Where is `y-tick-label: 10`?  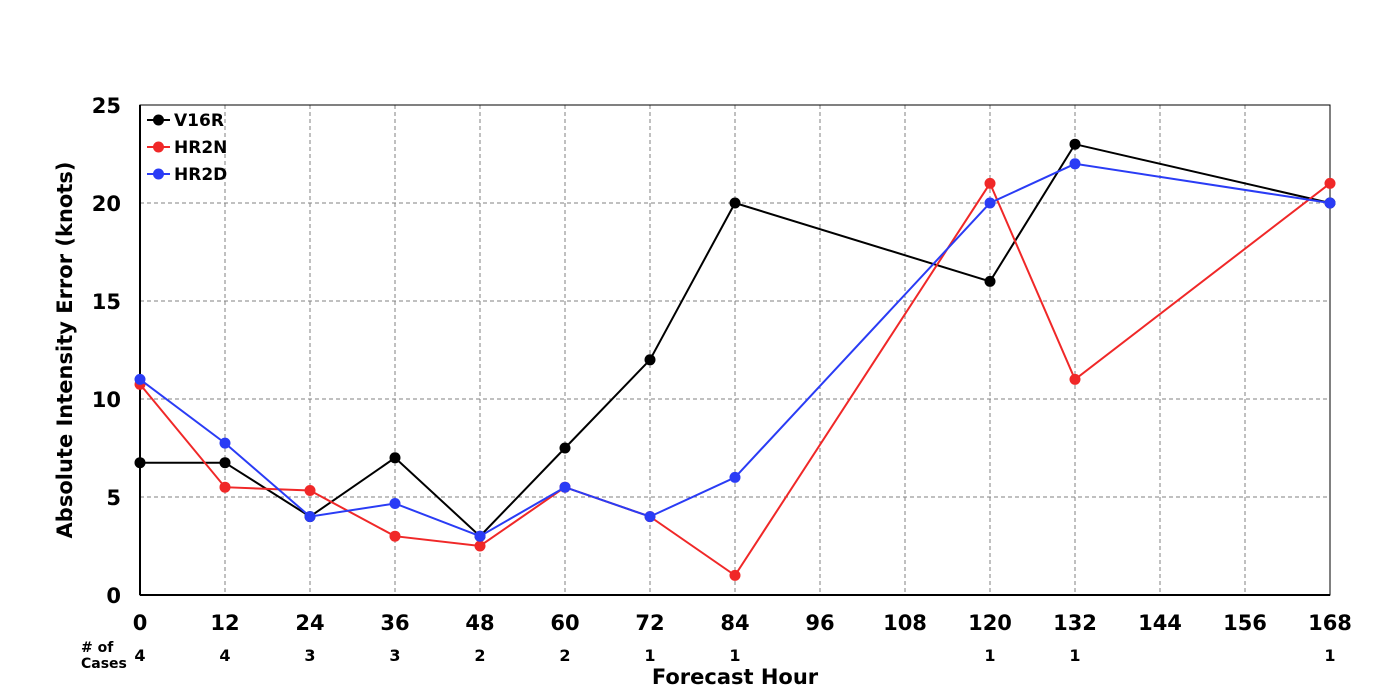
y-tick-label: 10 is located at coordinates (106, 400).